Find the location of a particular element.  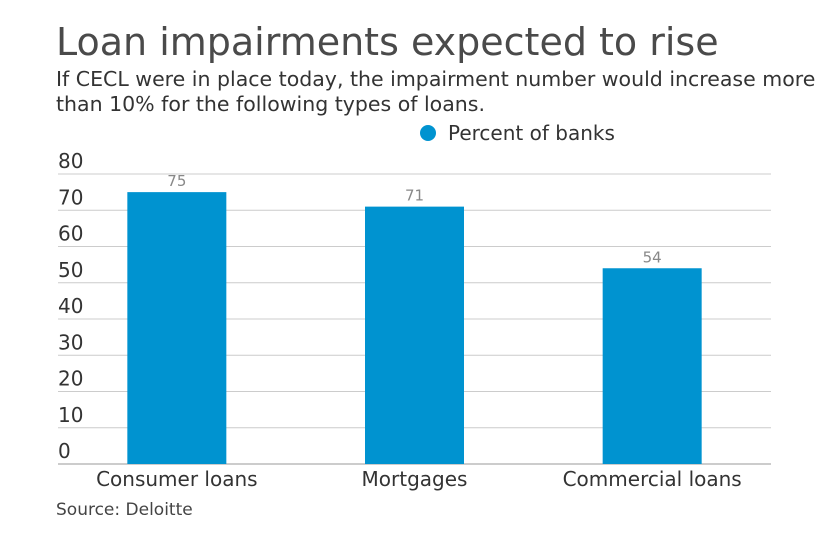

x-tick-label-commercial-loans: Commercial loans is located at coordinates (652, 479).